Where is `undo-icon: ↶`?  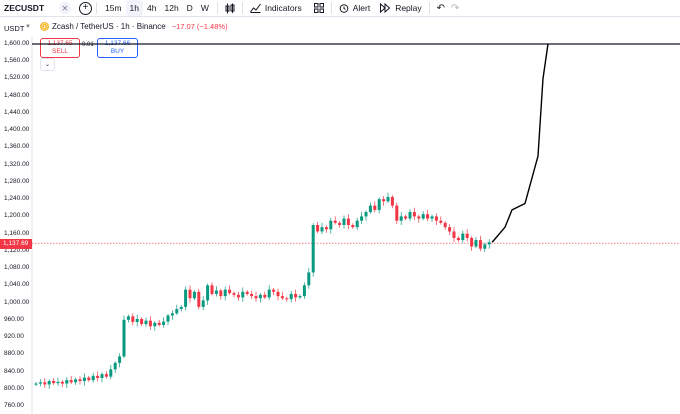 undo-icon: ↶ is located at coordinates (441, 8).